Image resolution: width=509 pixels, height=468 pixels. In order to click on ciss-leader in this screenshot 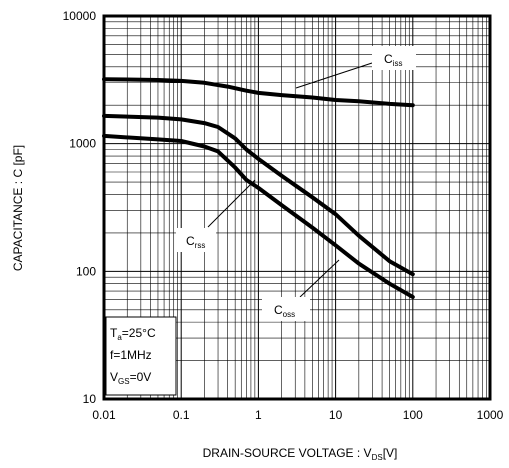, I will do `click(334, 75)`.